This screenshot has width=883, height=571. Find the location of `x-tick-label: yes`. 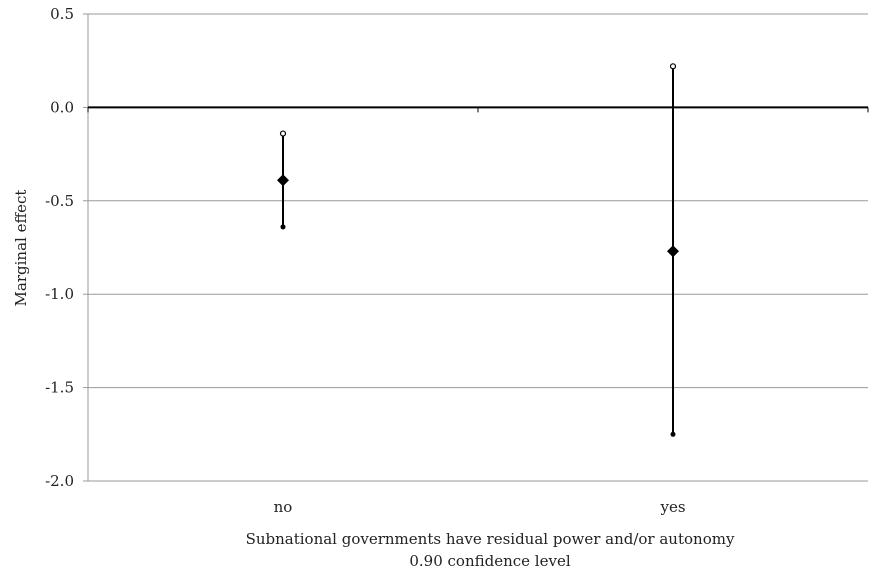

x-tick-label: yes is located at coordinates (672, 507).